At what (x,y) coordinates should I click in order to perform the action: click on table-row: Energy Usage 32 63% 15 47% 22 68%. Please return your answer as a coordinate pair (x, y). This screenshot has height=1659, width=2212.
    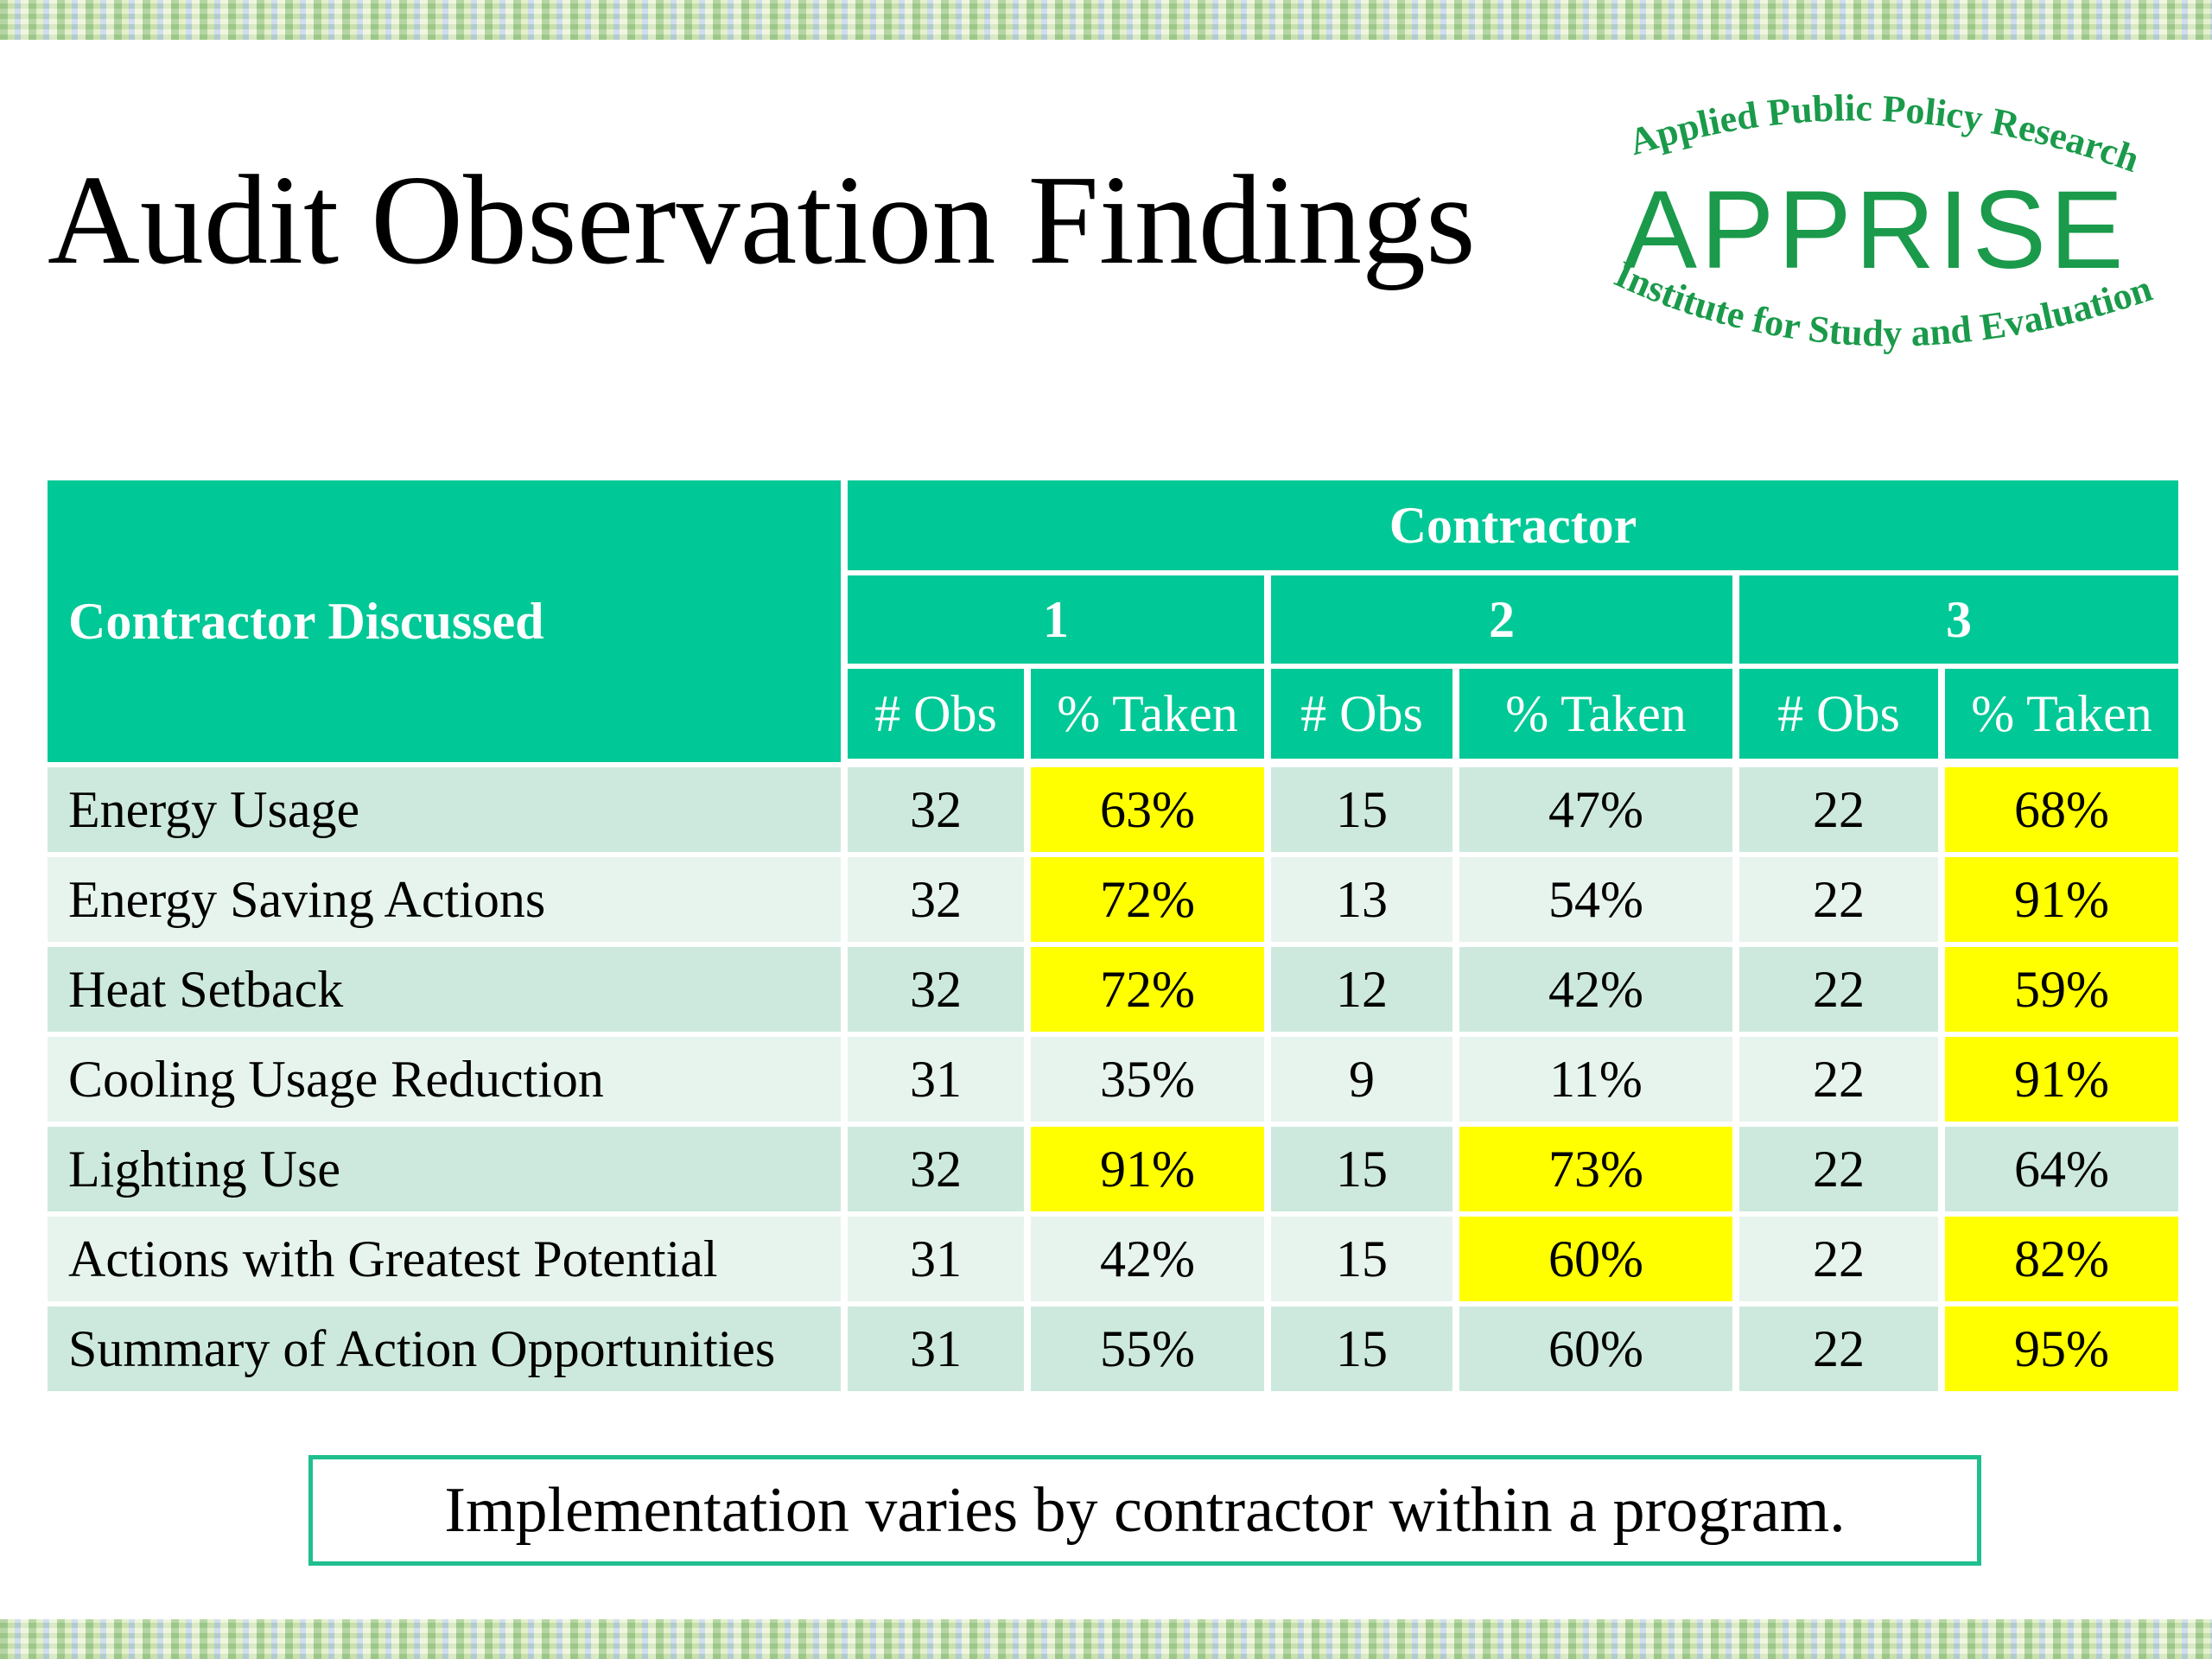
    Looking at the image, I should click on (1116, 812).